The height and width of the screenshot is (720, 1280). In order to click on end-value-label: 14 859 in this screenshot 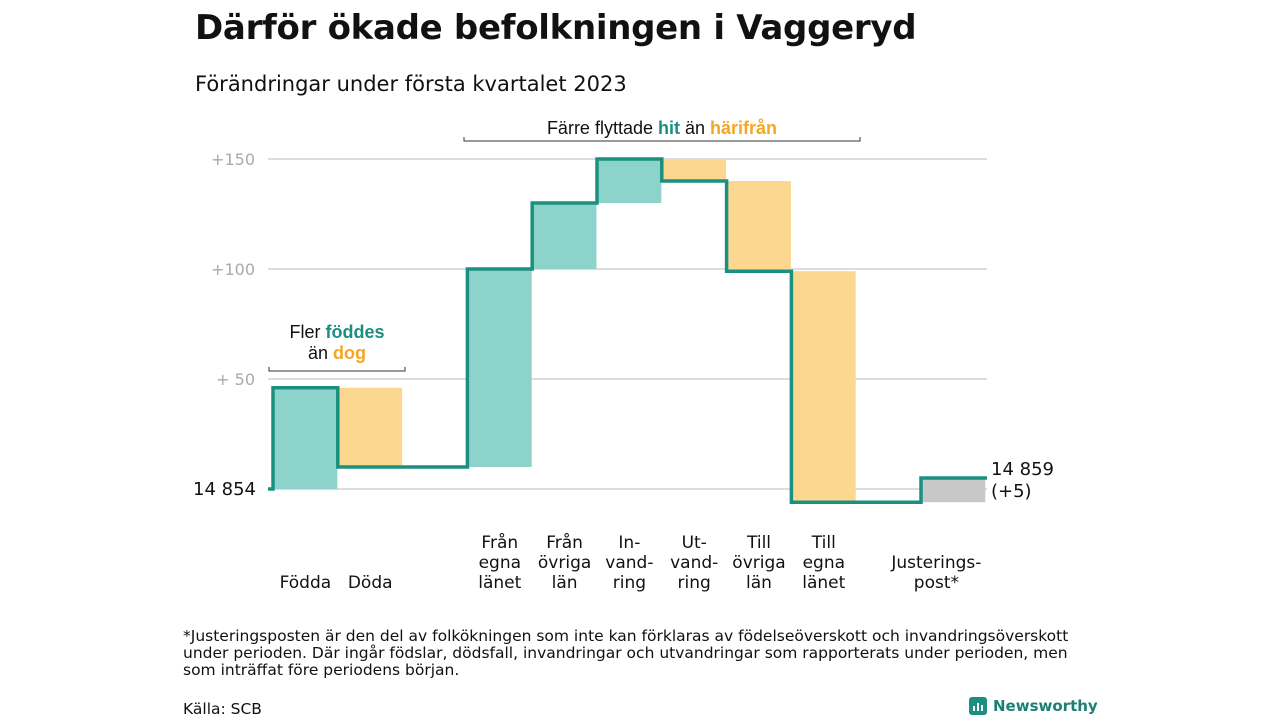, I will do `click(1022, 469)`.